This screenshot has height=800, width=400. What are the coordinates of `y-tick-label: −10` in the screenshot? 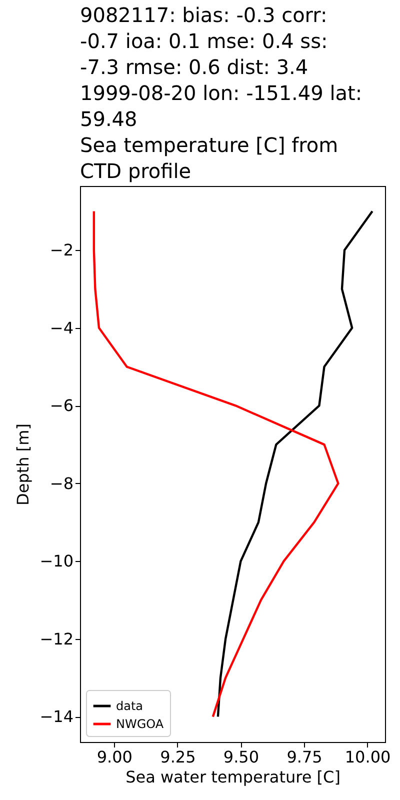 It's located at (57, 561).